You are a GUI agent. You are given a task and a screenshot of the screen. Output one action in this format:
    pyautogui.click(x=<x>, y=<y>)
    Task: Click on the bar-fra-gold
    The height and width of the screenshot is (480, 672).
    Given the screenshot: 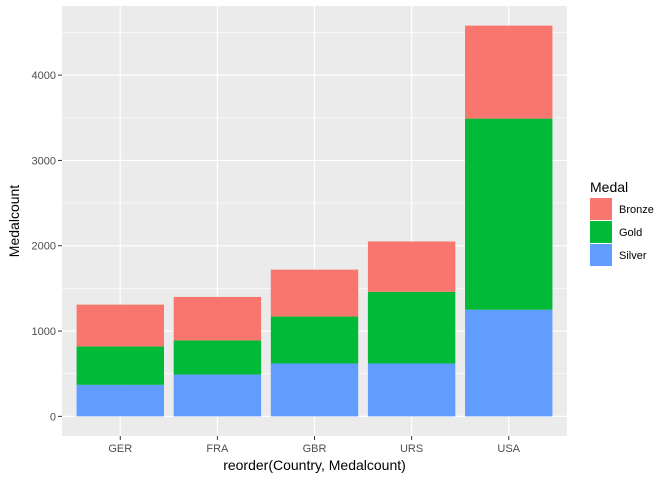 What is the action you would take?
    pyautogui.click(x=217, y=357)
    